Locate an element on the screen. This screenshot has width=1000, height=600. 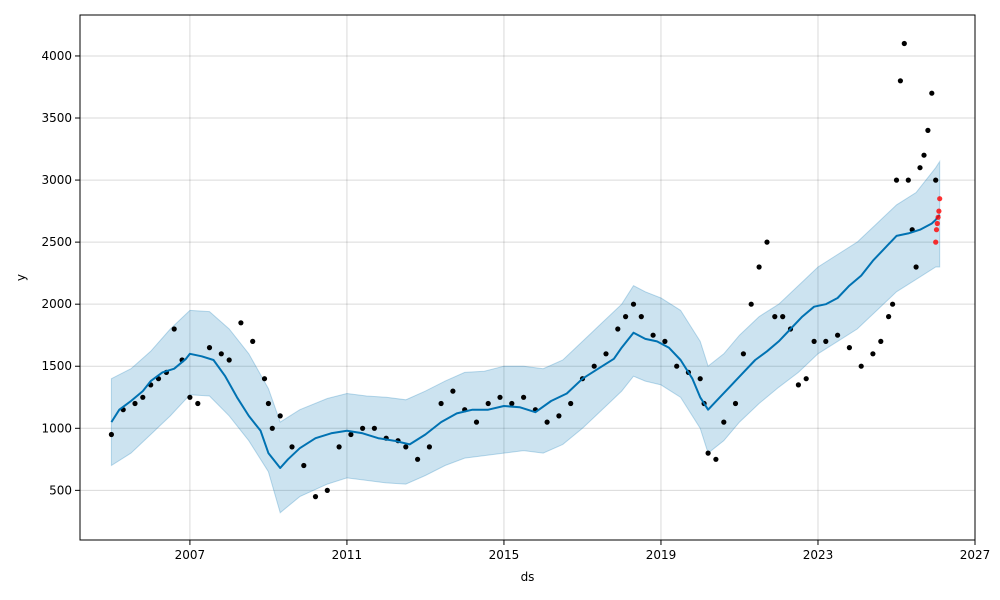
x-axis-ticks: 2007 2011 2015 2019 2023 2027 is located at coordinates (583, 551).